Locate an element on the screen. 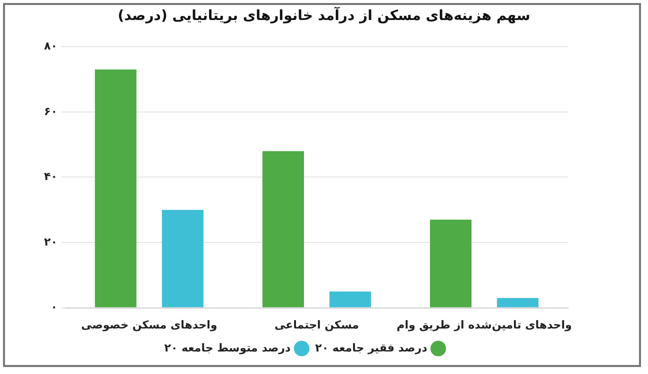  legend-label: ۲۰ درصد فقیر جامعه is located at coordinates (371, 347).